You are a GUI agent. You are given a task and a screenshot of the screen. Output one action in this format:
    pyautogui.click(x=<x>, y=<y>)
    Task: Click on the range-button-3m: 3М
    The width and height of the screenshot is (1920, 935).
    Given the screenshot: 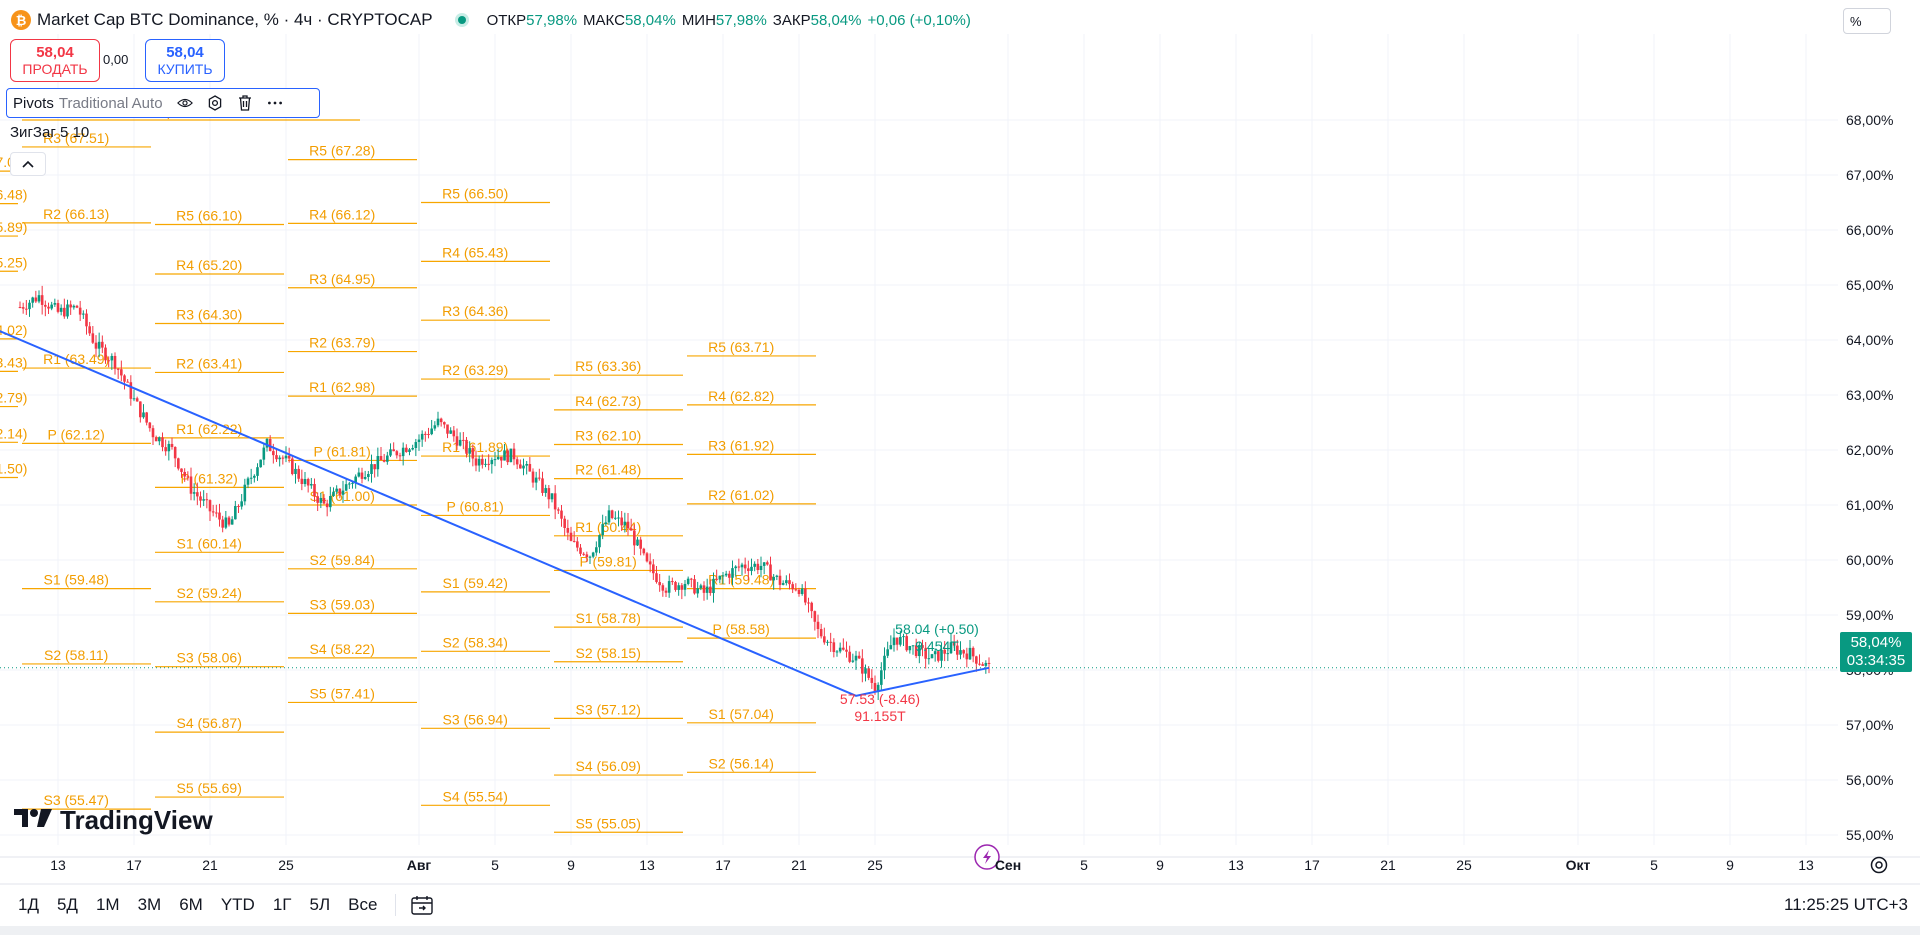 What is the action you would take?
    pyautogui.click(x=149, y=904)
    